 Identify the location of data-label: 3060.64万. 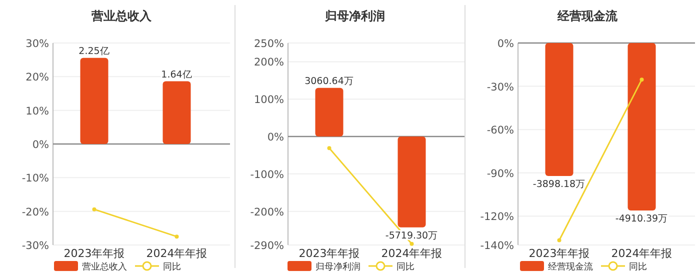
(329, 81).